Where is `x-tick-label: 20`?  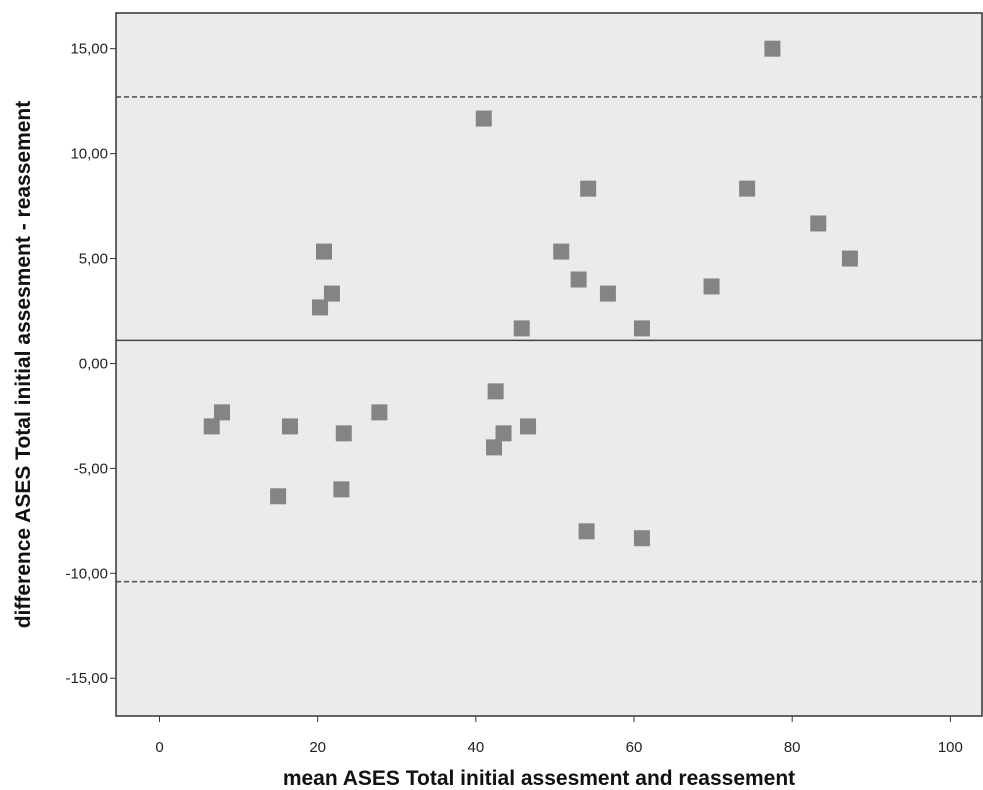
x-tick-label: 20 is located at coordinates (317, 747).